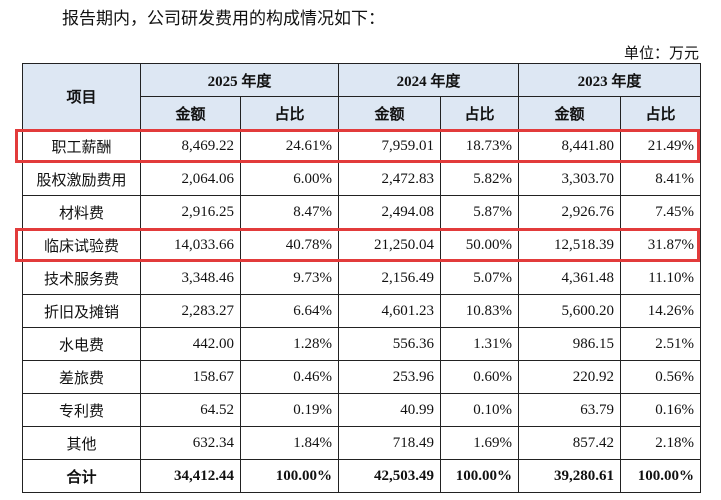  Describe the element at coordinates (190, 212) in the screenshot. I see `cell: 2,916.25` at that location.